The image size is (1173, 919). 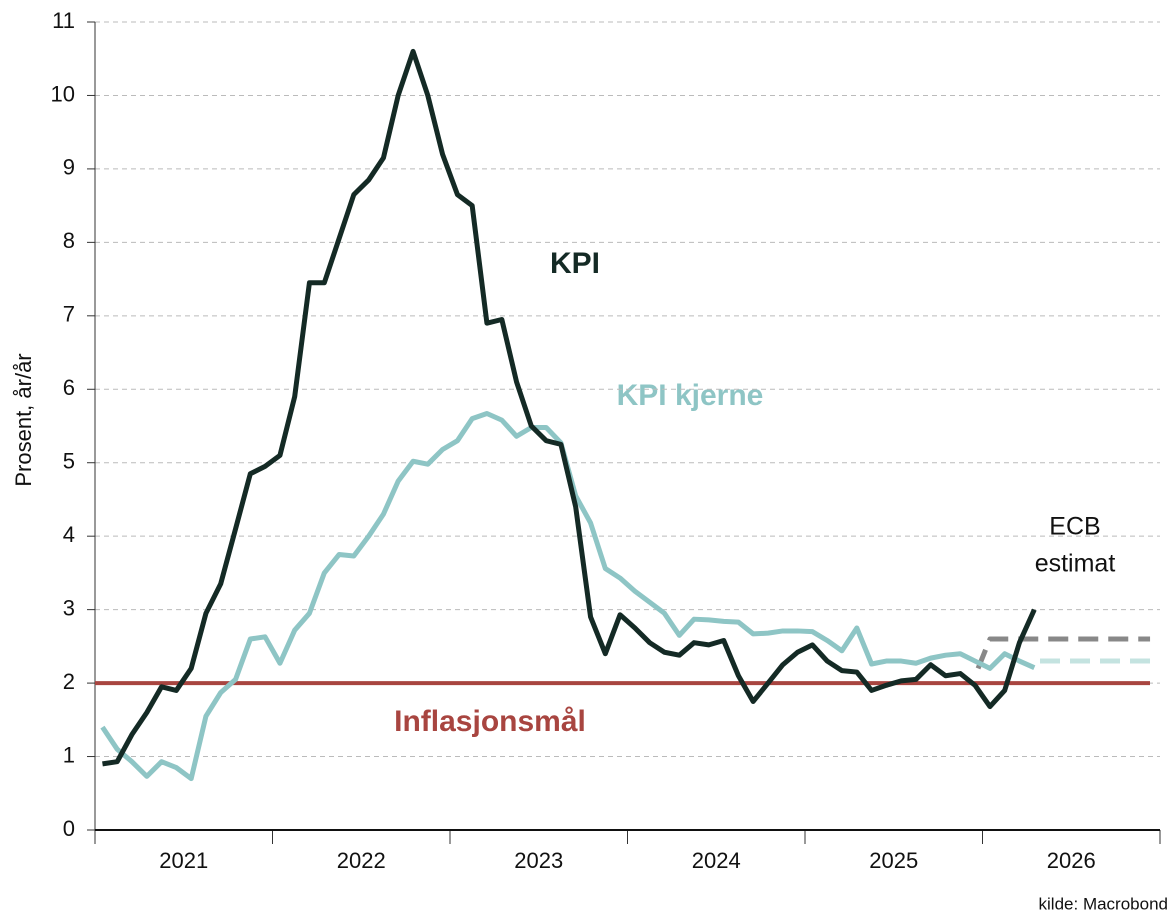 I want to click on series-label: KPI kjerne, so click(x=690, y=395).